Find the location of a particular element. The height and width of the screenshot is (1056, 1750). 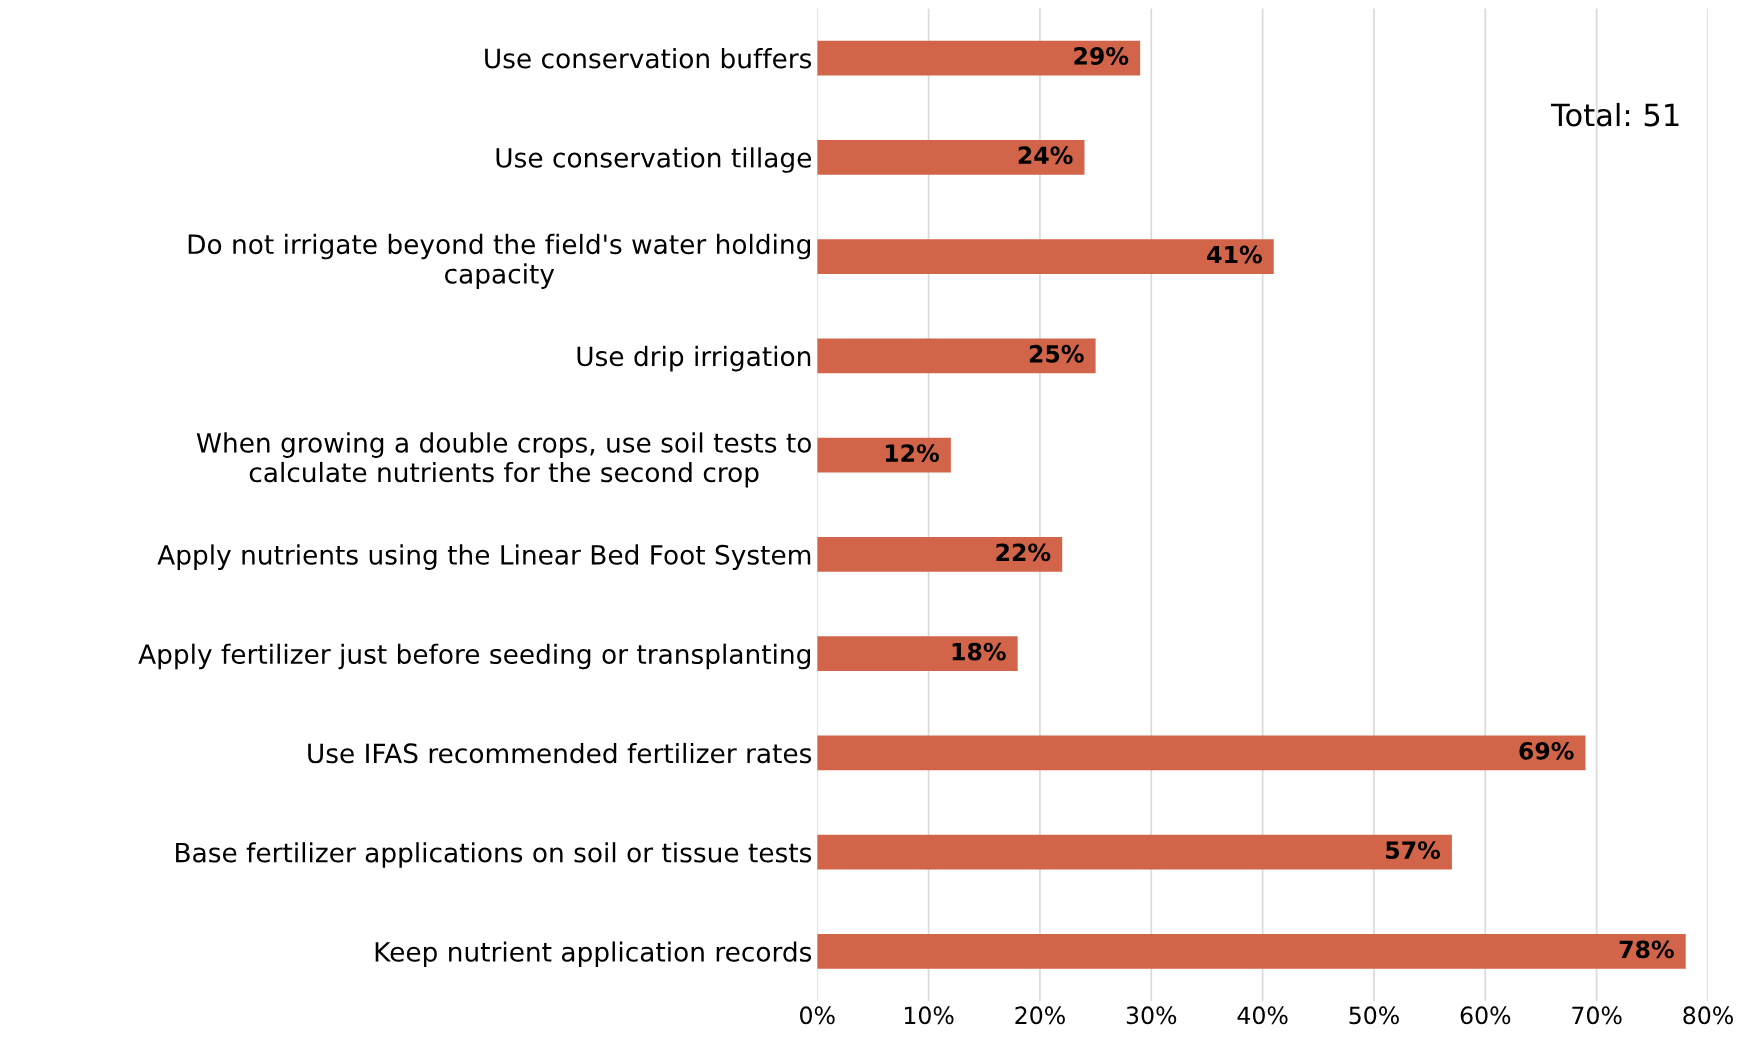

x-tick-label: 10% is located at coordinates (929, 1015).